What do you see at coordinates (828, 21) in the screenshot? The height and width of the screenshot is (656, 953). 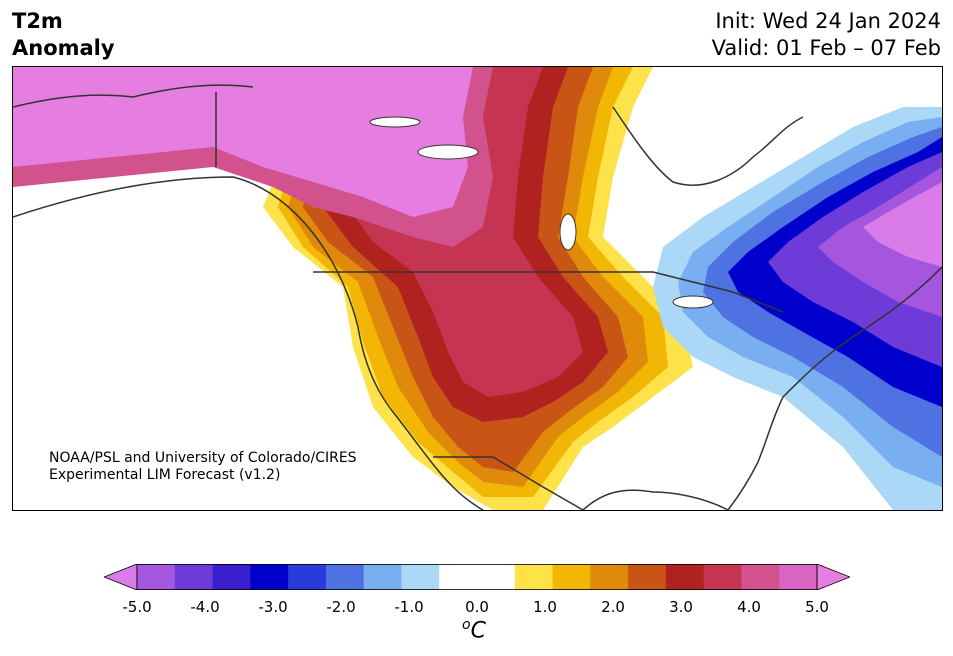 I see `init-date: Init: Wed 24 Jan 2024` at bounding box center [828, 21].